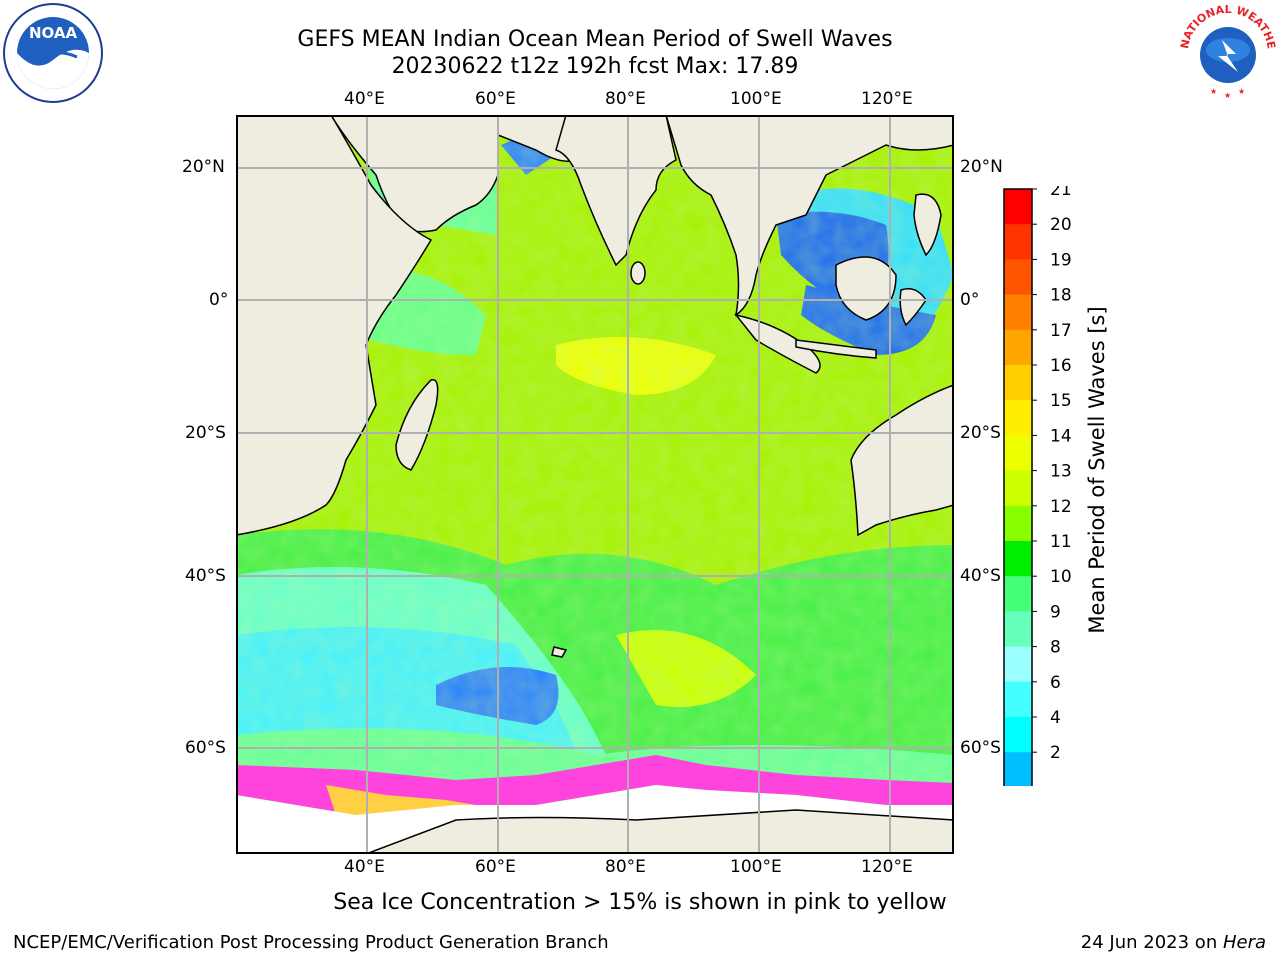 This screenshot has width=1280, height=960. I want to click on lat-tick-left-20s: 20°S, so click(205, 433).